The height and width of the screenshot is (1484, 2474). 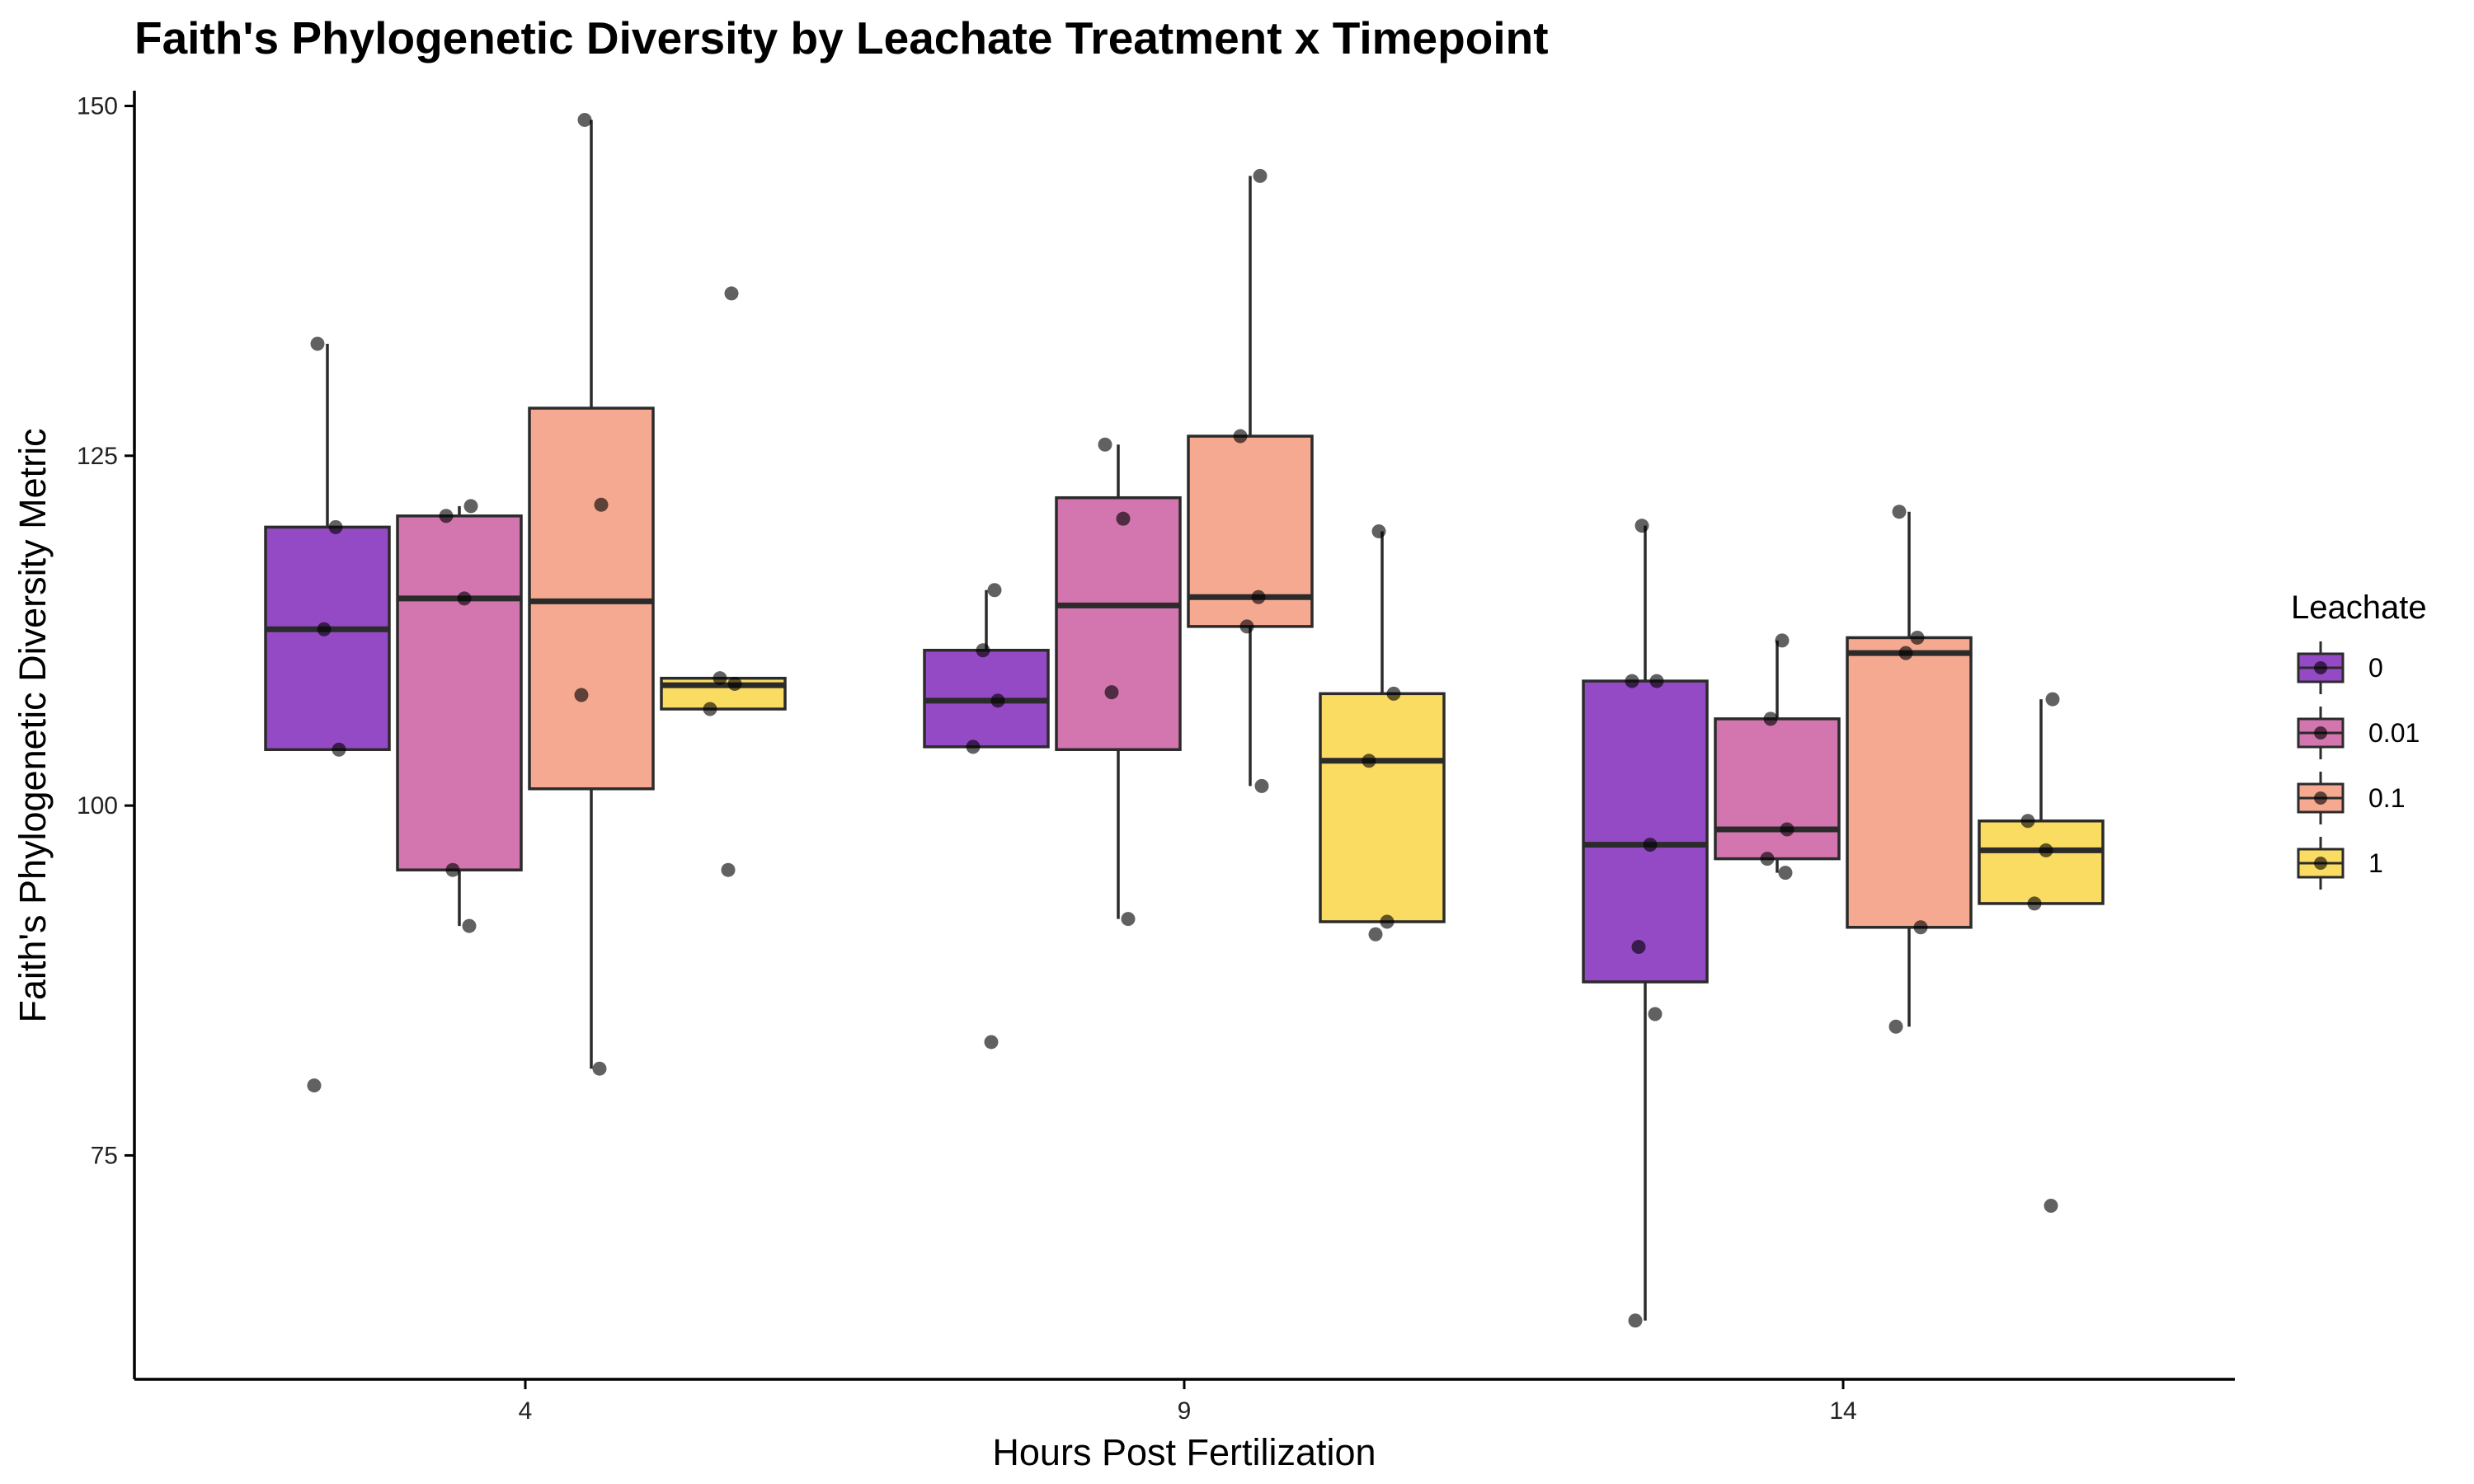 What do you see at coordinates (104, 1155) in the screenshot?
I see `y-tick-label: 75` at bounding box center [104, 1155].